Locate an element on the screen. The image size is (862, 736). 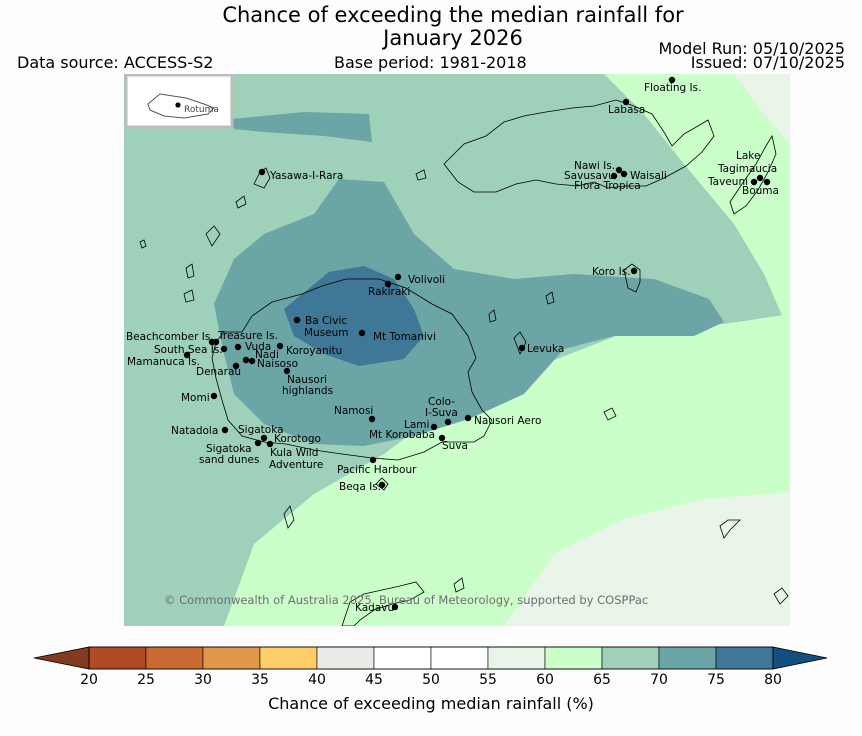
colorbar-tick-label: 80 is located at coordinates (773, 680).